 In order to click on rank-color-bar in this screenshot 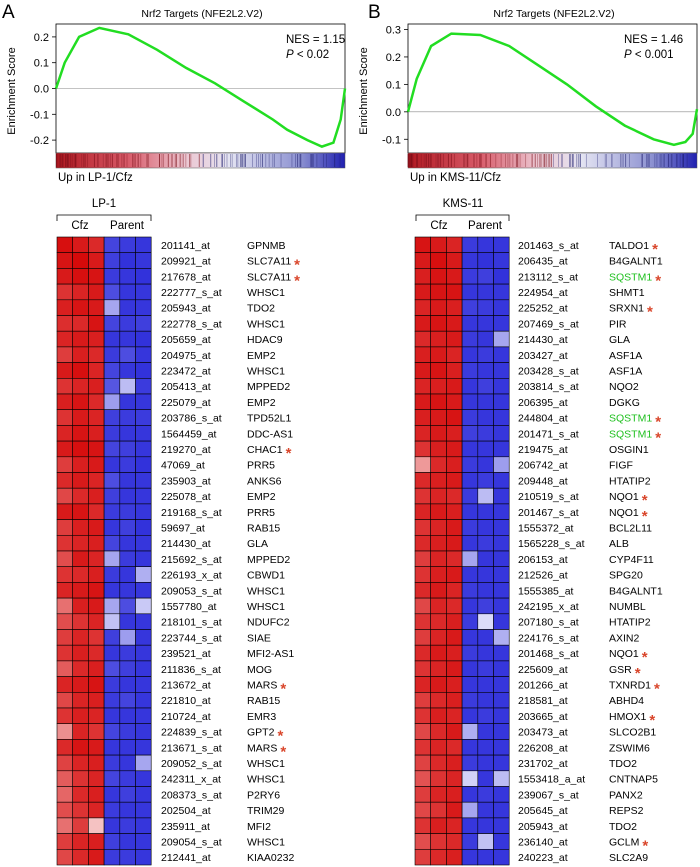, I will do `click(200, 160)`.